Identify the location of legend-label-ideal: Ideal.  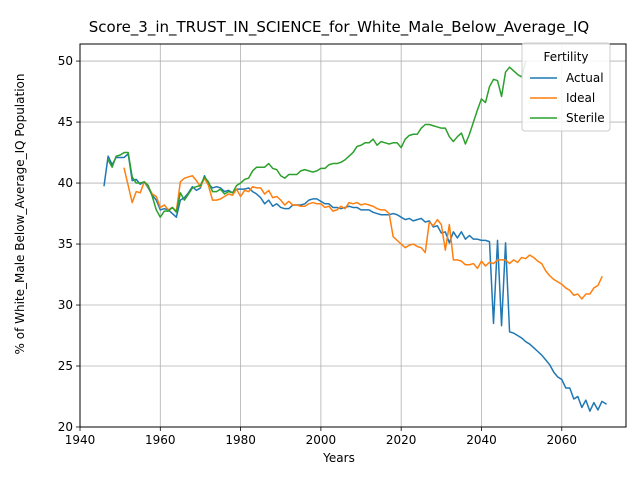
(580, 98).